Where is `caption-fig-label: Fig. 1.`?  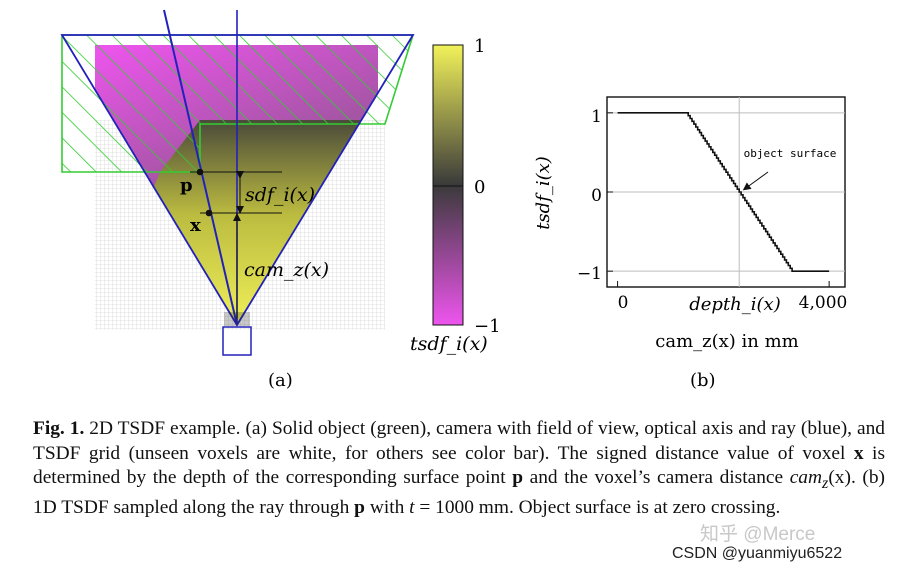 caption-fig-label: Fig. 1. is located at coordinates (59, 428).